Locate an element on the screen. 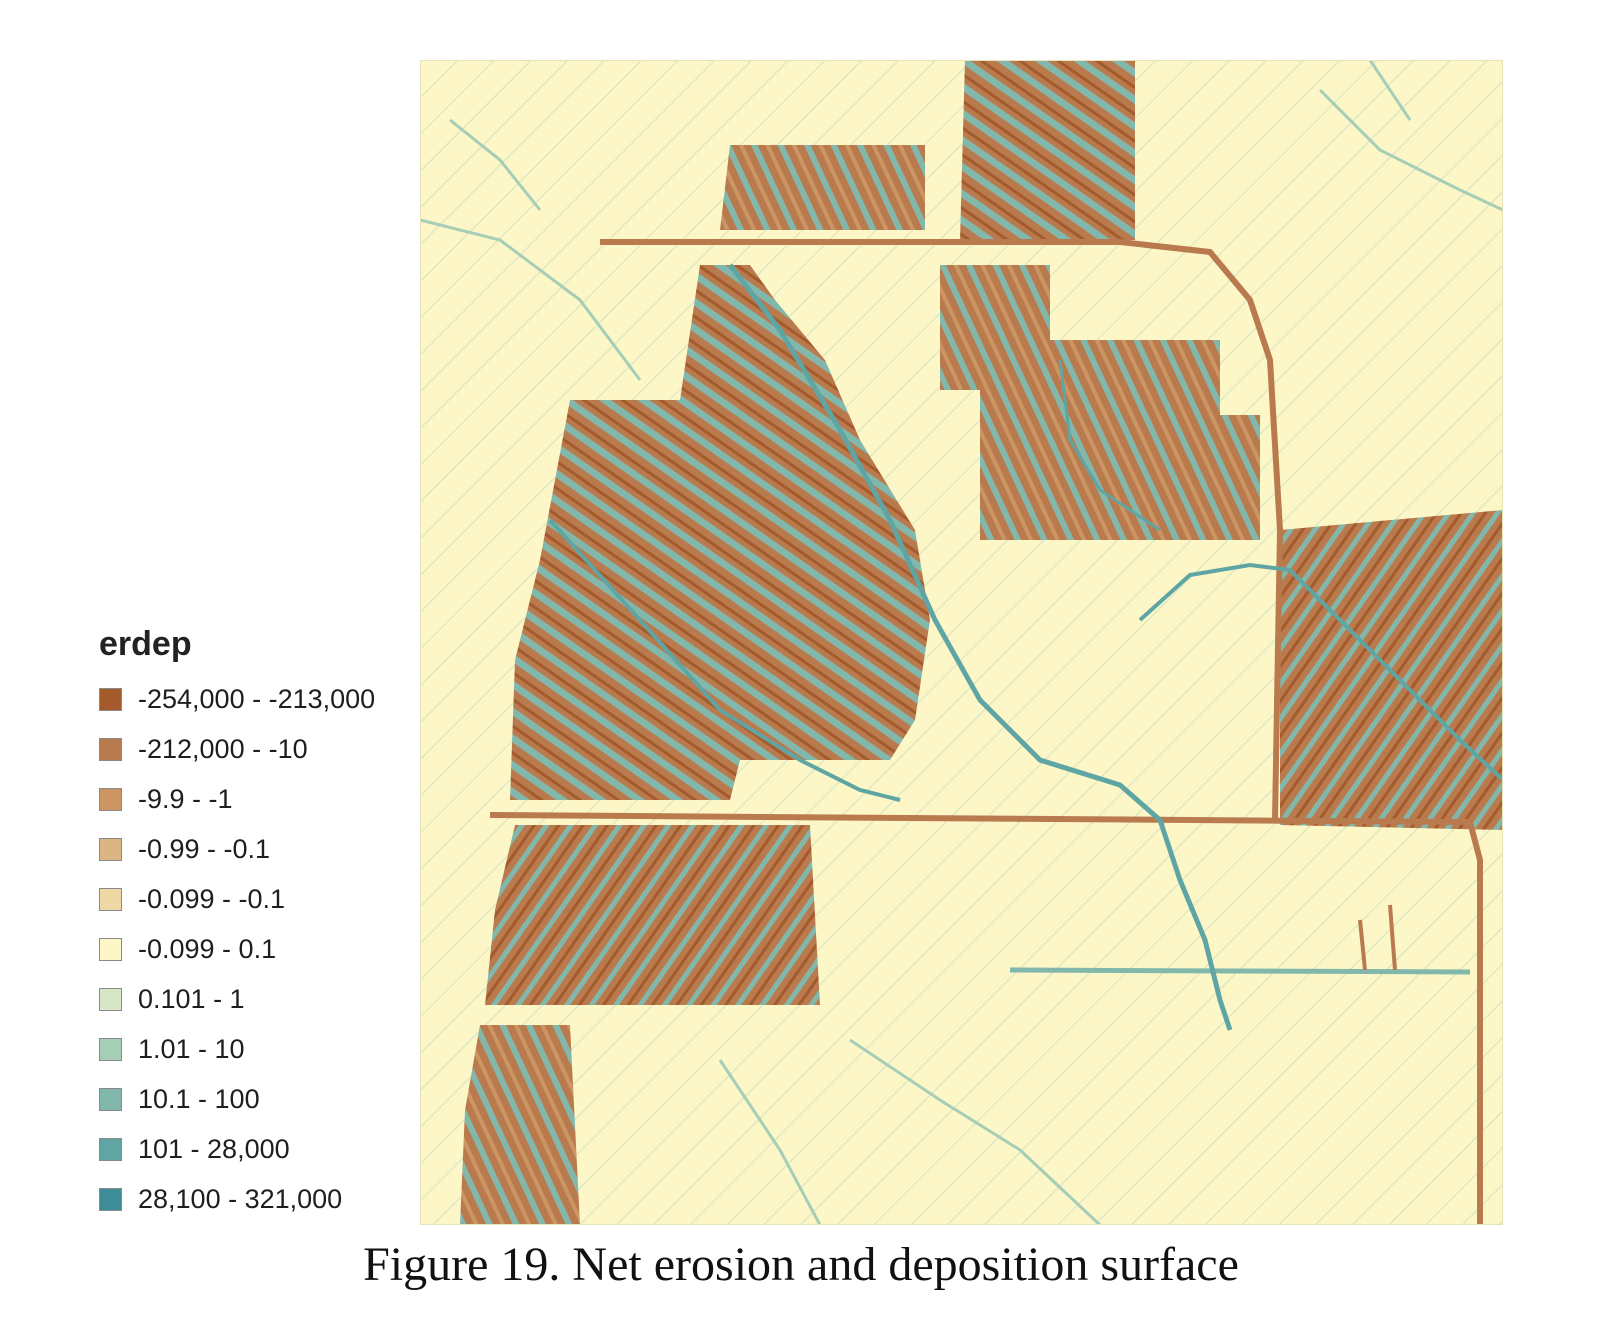 The width and height of the screenshot is (1602, 1322). legend-item: 10.1 - 100 is located at coordinates (260, 1099).